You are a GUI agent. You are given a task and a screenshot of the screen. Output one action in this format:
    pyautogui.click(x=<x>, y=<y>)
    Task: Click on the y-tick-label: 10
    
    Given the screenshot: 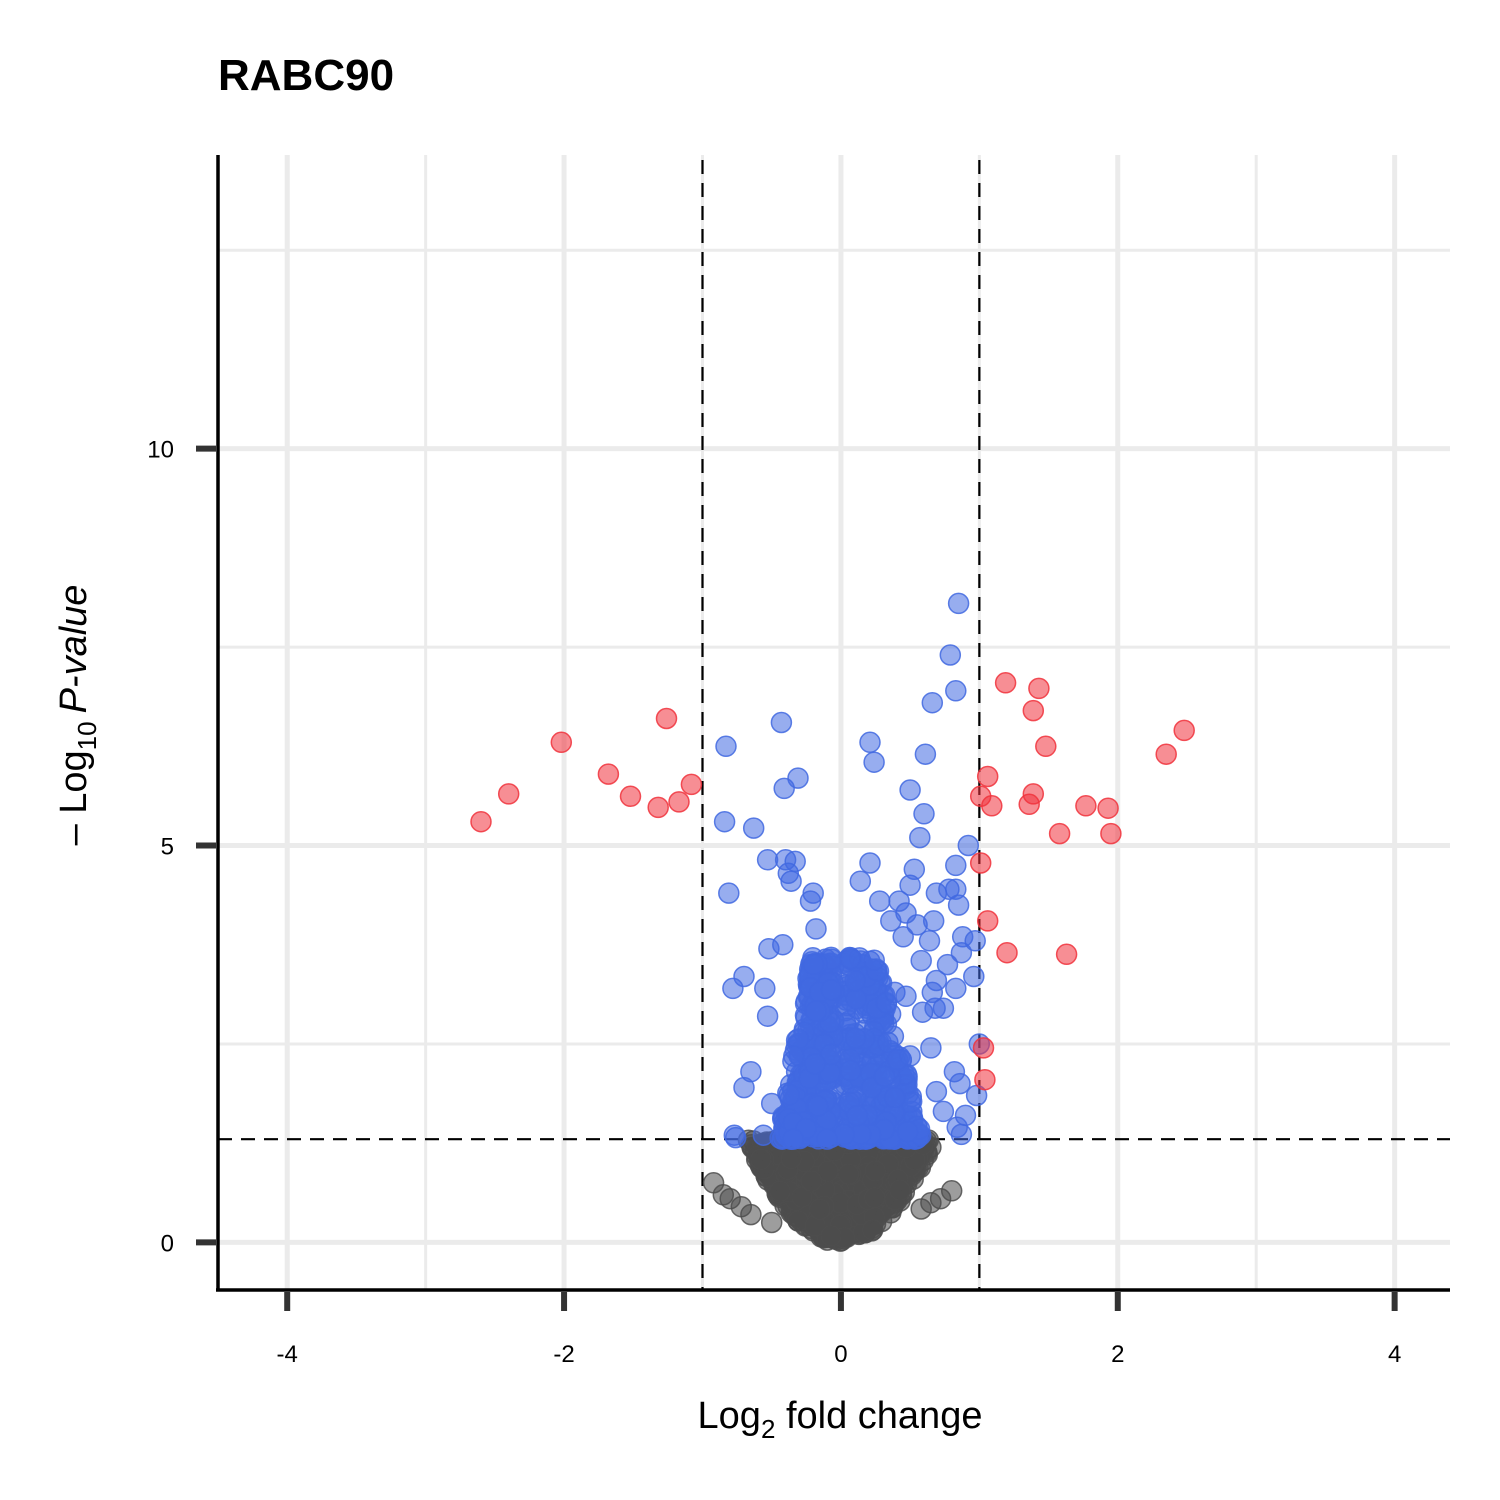 What is the action you would take?
    pyautogui.click(x=160, y=450)
    